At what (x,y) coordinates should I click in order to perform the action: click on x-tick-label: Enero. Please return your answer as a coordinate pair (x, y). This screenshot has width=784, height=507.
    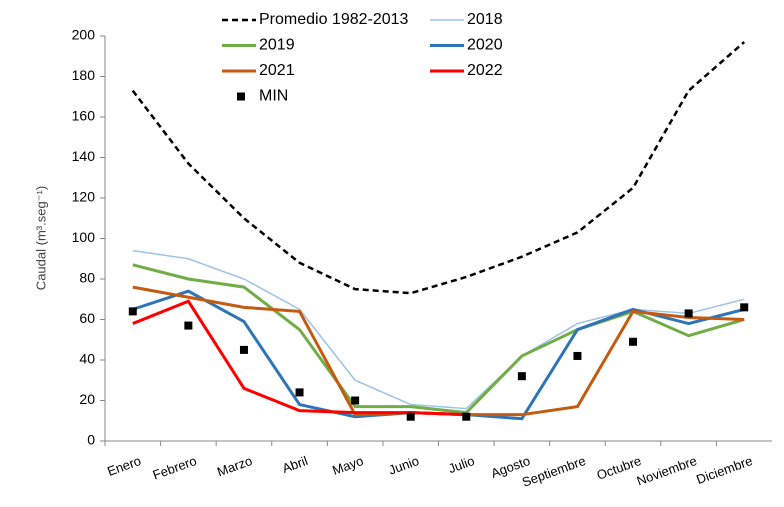
    Looking at the image, I should click on (124, 466).